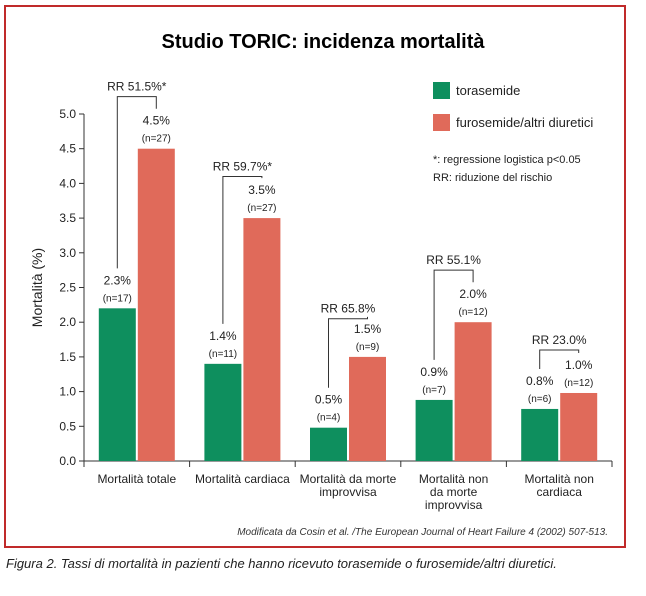  What do you see at coordinates (434, 390) in the screenshot?
I see `n-label: (n=7)` at bounding box center [434, 390].